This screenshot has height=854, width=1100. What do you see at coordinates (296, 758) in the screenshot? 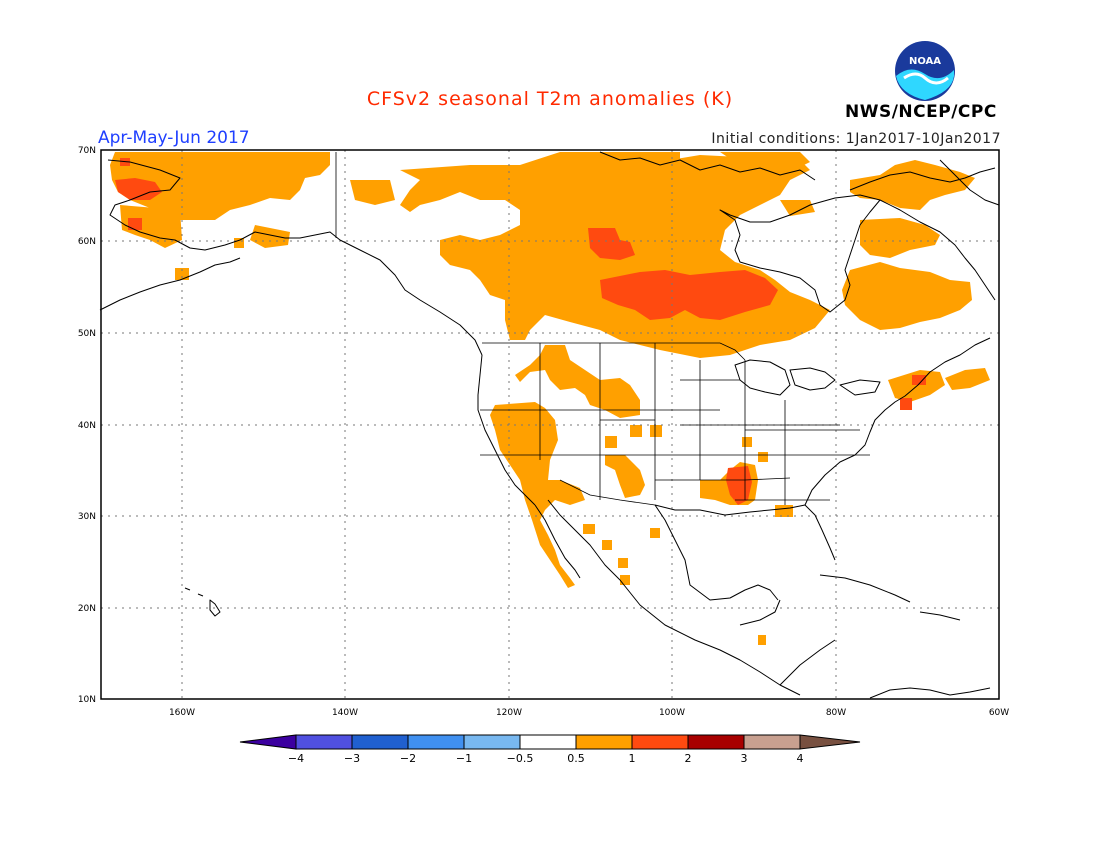
I see `colorbar-label: −4` at bounding box center [296, 758].